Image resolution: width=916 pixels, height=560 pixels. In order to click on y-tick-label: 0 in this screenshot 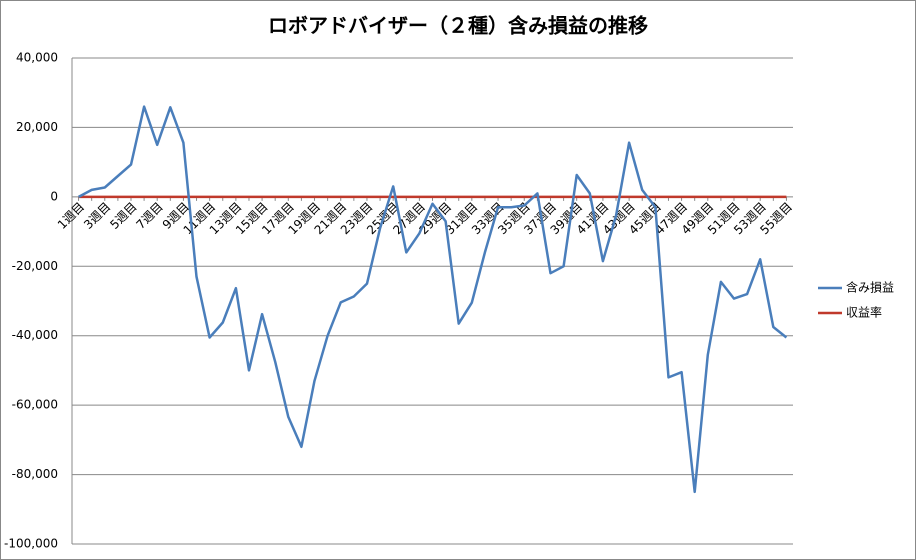, I will do `click(54, 196)`.